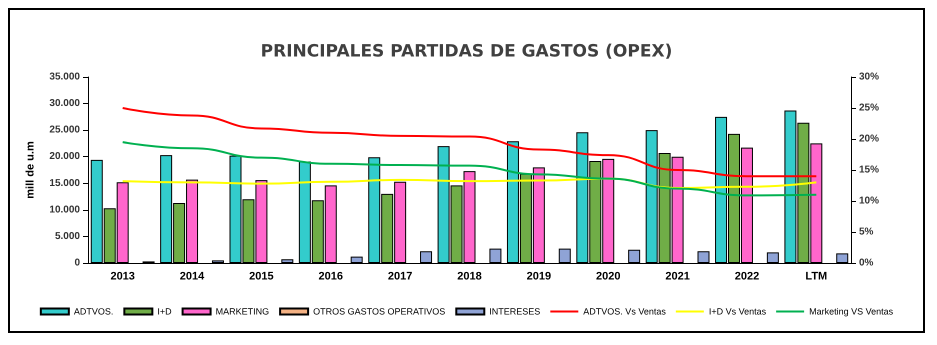 This screenshot has height=345, width=937. I want to click on y-tick-label: 10.000, so click(64, 210).